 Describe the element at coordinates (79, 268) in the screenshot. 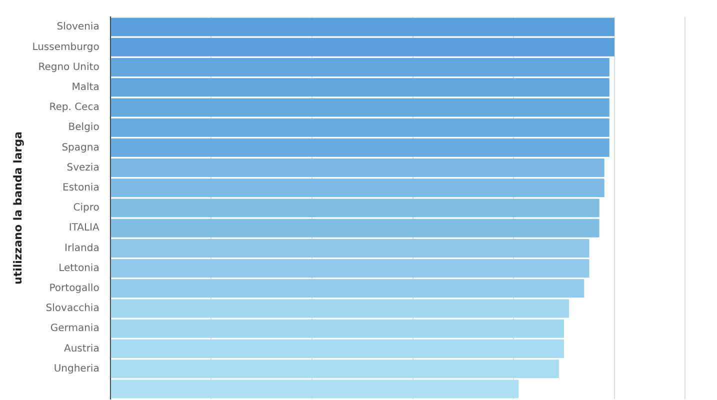

I see `y-tick-label: Lettonia` at that location.